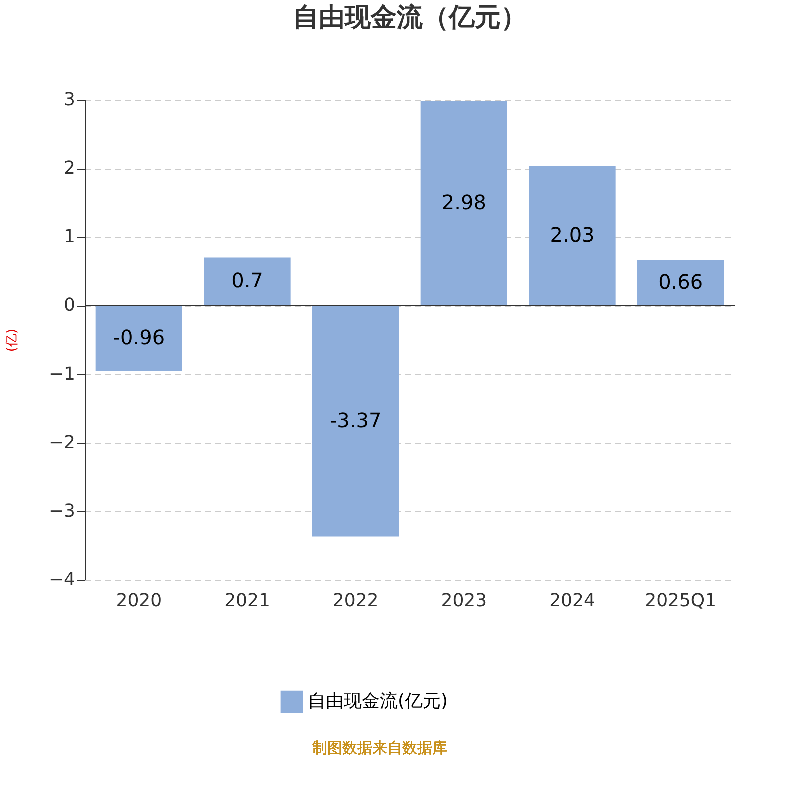 Image resolution: width=800 pixels, height=800 pixels. What do you see at coordinates (62, 580) in the screenshot?
I see `y-tick-label: −4` at bounding box center [62, 580].